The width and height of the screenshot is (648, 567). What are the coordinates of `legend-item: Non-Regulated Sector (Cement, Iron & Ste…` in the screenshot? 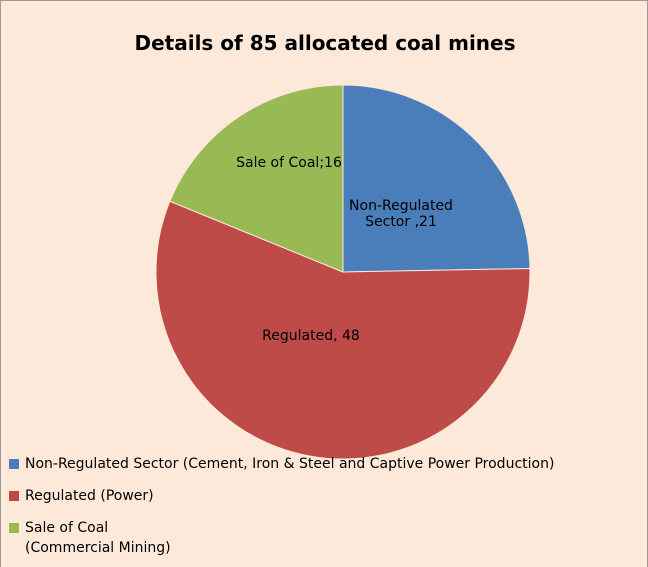 It's located at (281, 464).